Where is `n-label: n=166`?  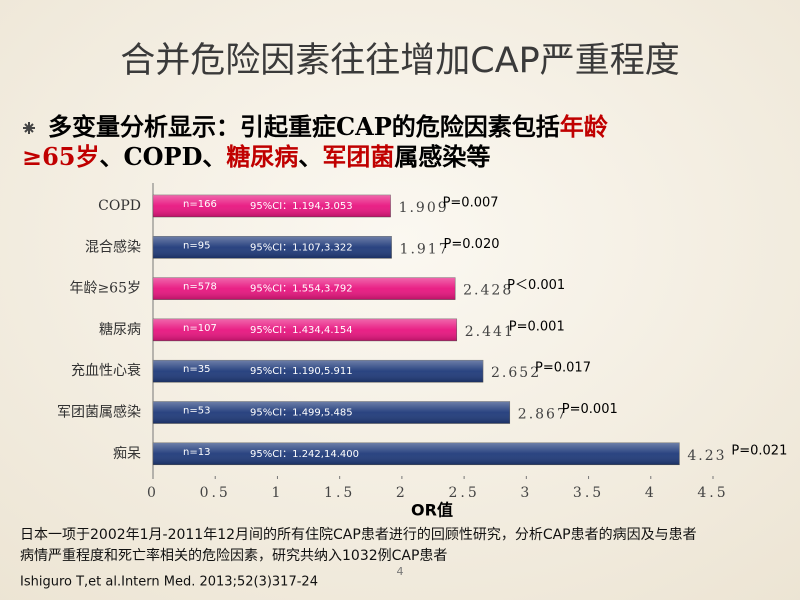 n-label: n=166 is located at coordinates (200, 204).